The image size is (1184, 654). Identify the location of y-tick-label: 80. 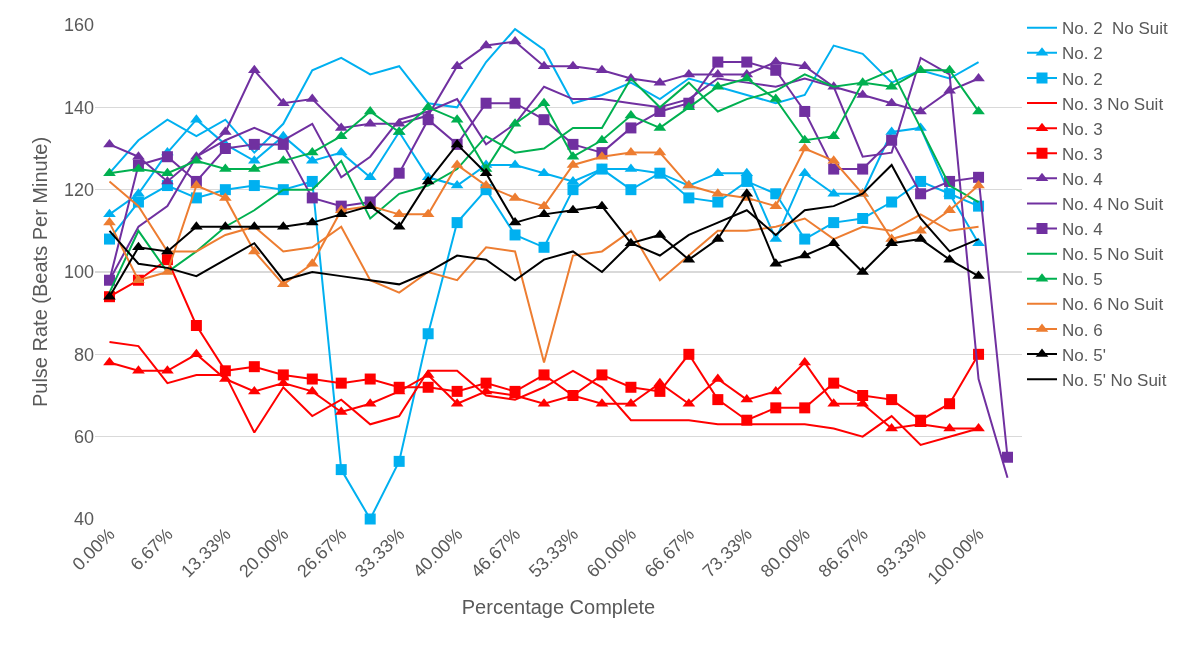
(83, 354).